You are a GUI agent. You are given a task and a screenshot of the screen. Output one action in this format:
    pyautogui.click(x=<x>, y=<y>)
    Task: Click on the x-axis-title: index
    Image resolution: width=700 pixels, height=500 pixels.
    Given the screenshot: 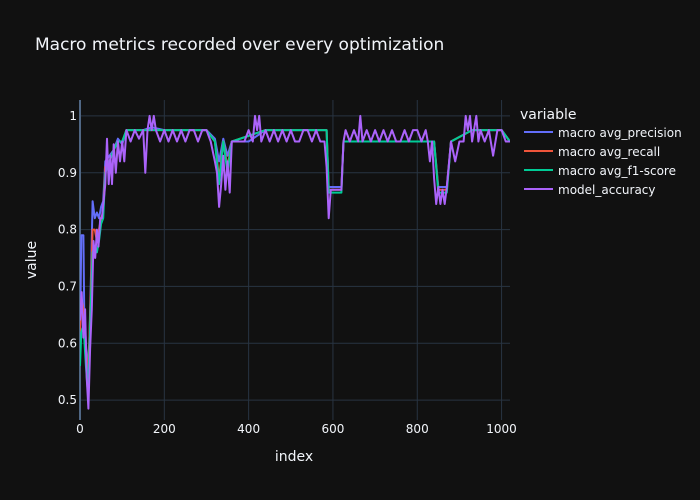 What is the action you would take?
    pyautogui.click(x=294, y=457)
    